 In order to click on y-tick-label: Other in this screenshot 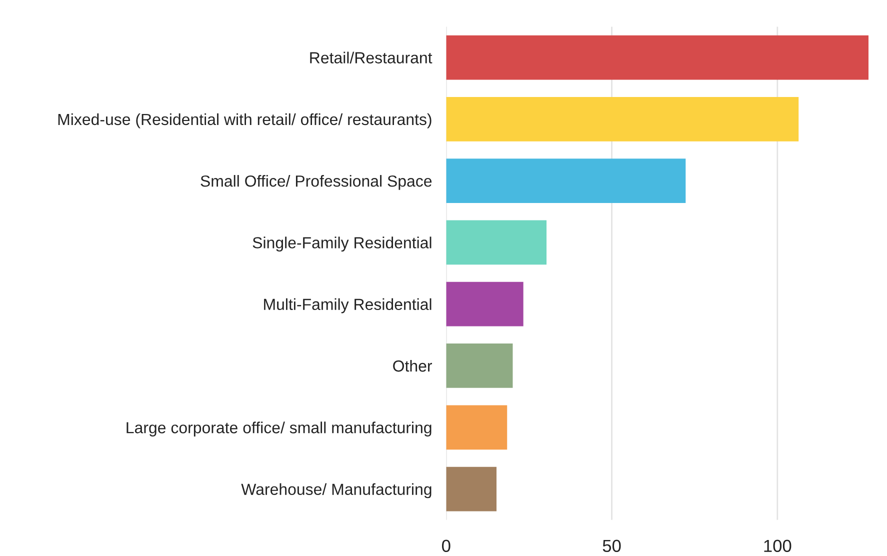, I will do `click(412, 366)`.